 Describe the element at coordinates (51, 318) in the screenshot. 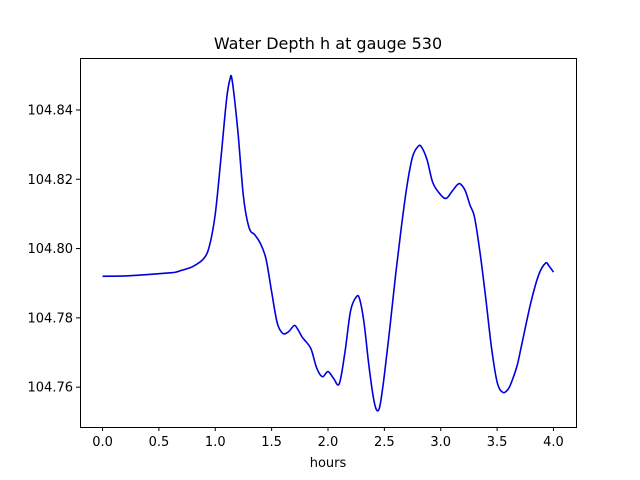

I see `y-tick-label: 104.78` at that location.